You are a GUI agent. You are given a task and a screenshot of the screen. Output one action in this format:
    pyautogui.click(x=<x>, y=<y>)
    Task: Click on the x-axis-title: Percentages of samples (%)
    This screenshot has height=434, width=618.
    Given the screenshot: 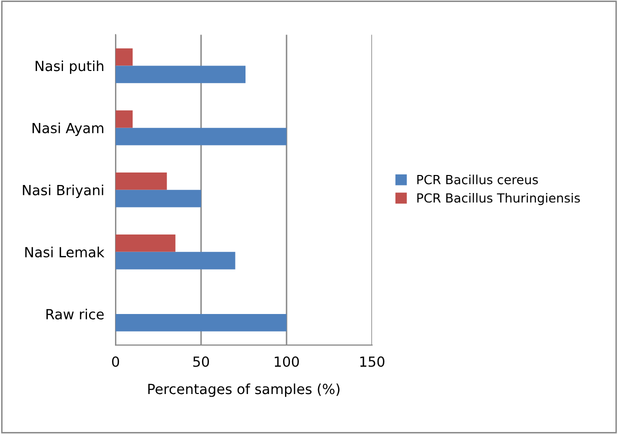 What is the action you would take?
    pyautogui.click(x=244, y=390)
    